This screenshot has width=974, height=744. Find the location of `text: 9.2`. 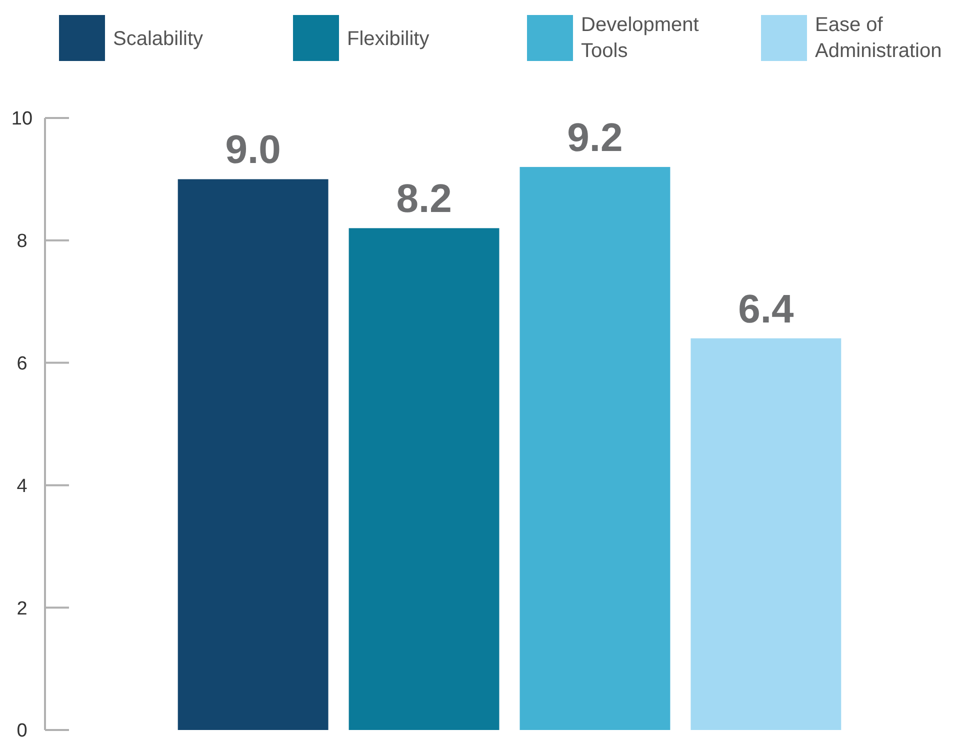

text: 9.2 is located at coordinates (595, 138).